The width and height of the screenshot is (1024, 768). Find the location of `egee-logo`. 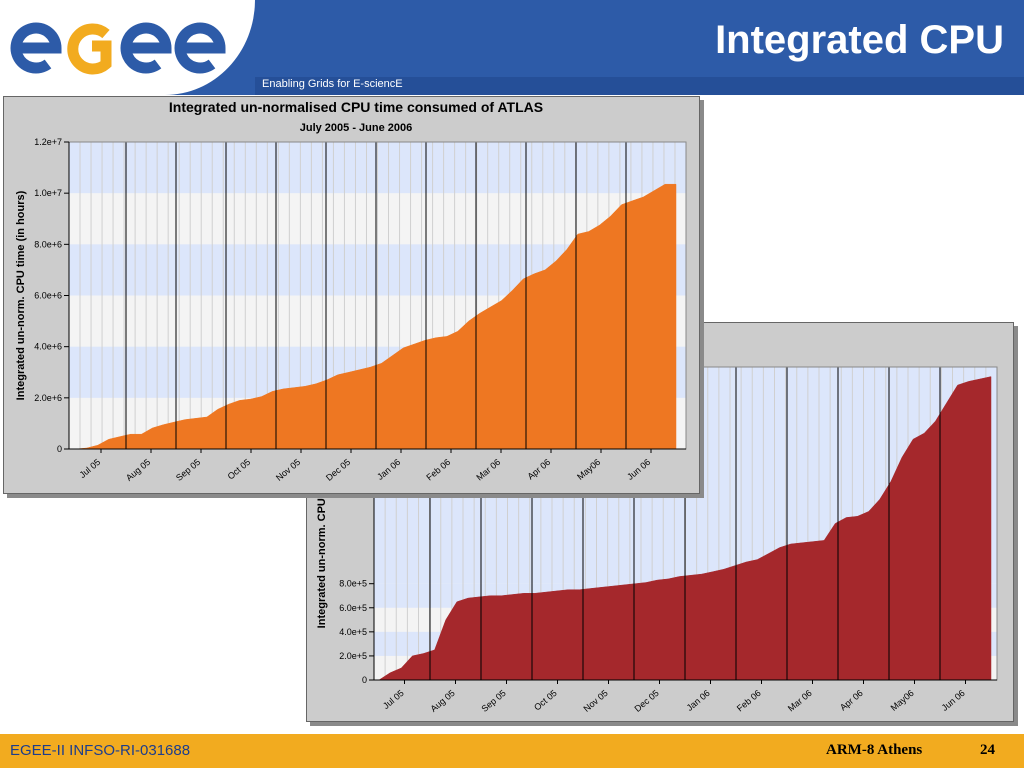

egee-logo is located at coordinates (118, 48).